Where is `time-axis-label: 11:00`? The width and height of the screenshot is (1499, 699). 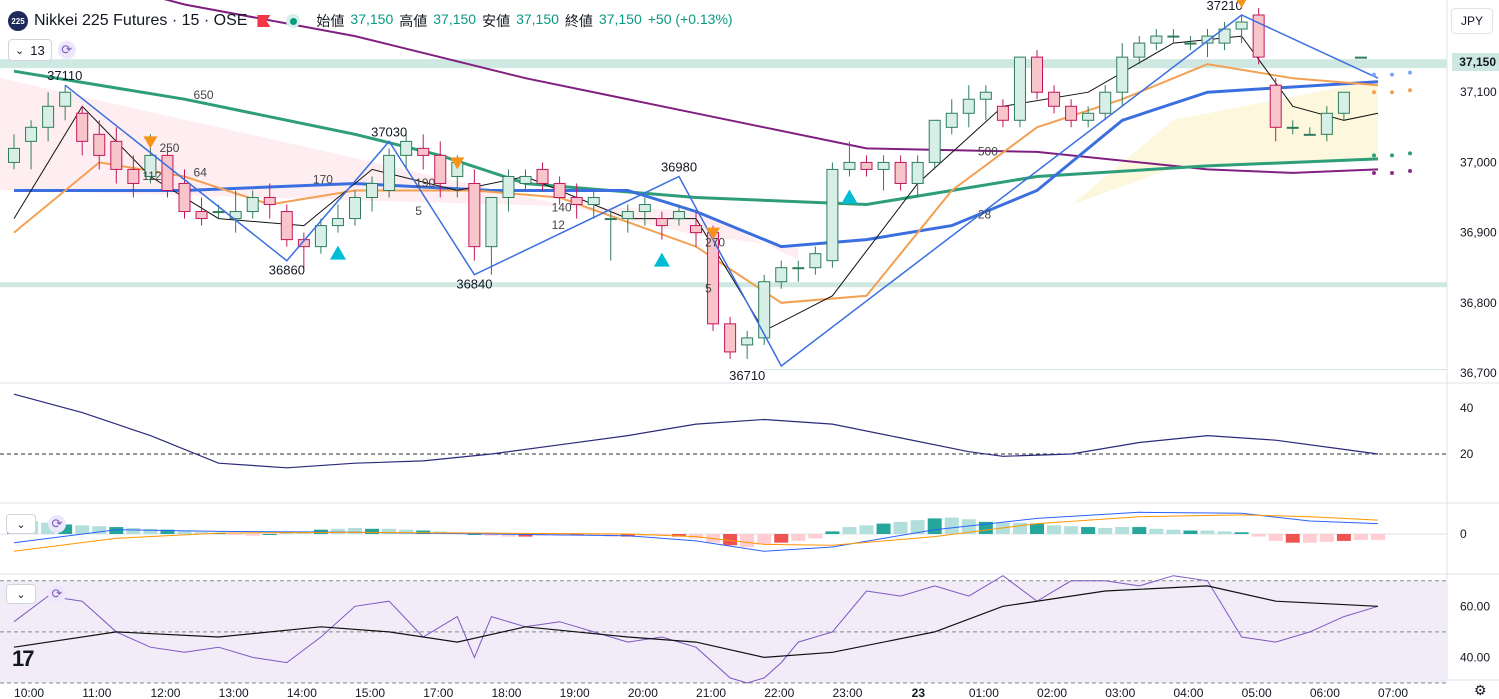
time-axis-label: 11:00 is located at coordinates (96, 692).